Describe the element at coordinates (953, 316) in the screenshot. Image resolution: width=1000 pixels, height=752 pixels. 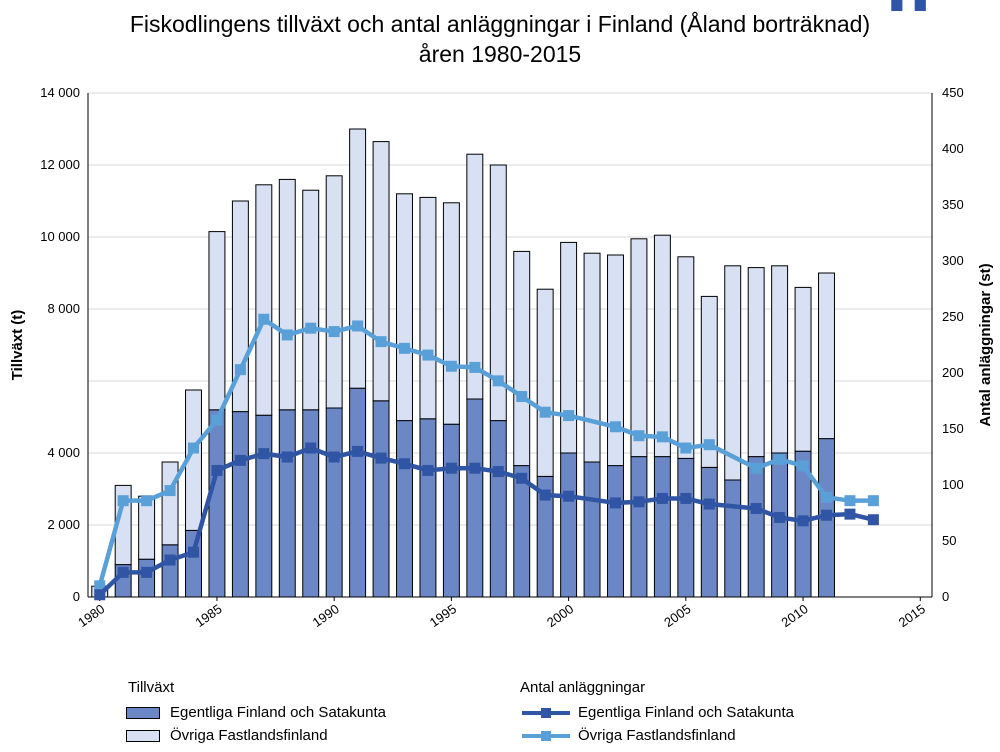
I see `y-right-tick-label: 250` at that location.